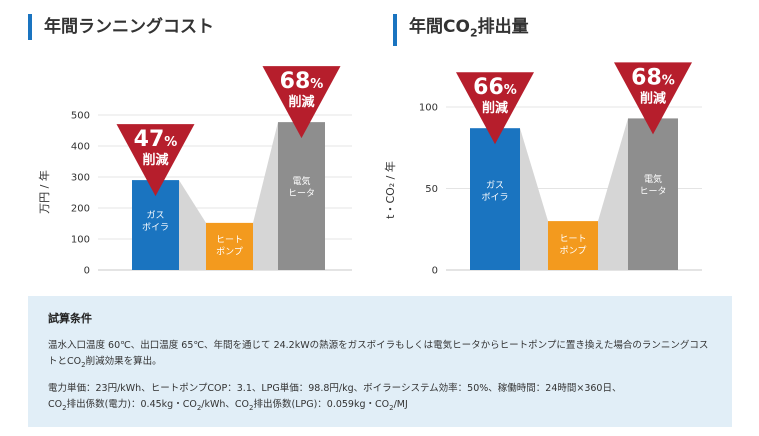 The height and width of the screenshot is (436, 759). What do you see at coordinates (70, 318) in the screenshot?
I see `conditions-title: 試算条件` at bounding box center [70, 318].